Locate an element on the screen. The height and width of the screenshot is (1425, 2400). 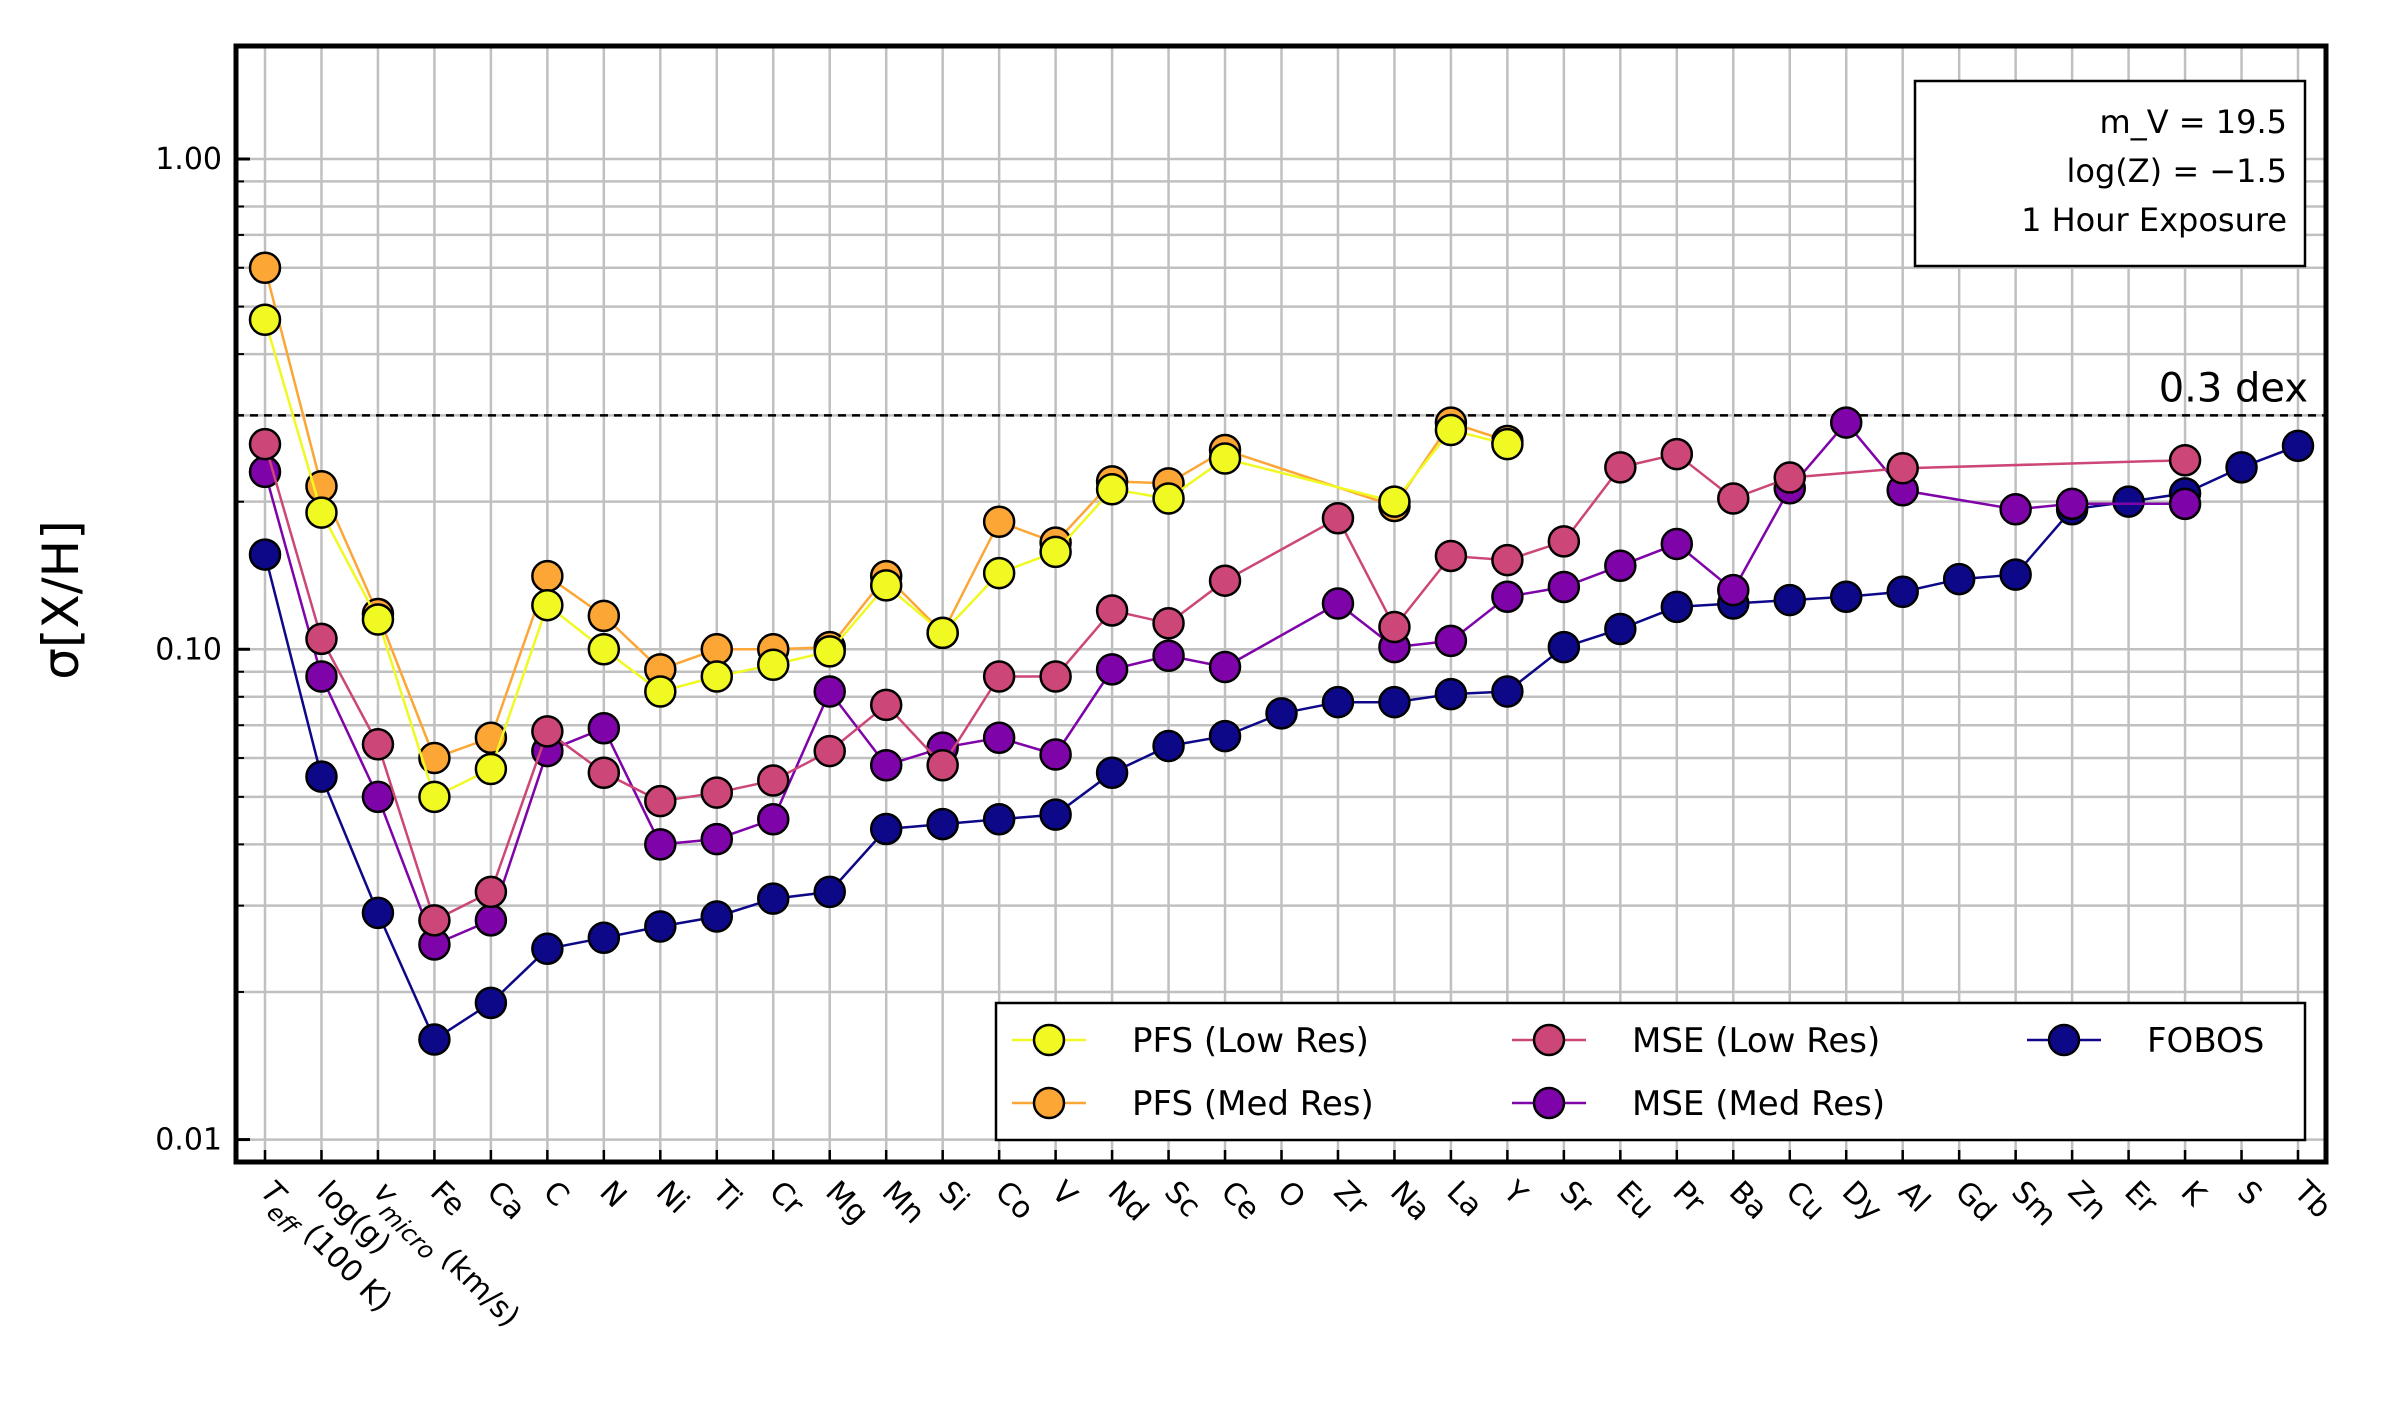
legend-item: MSE (Med Res) is located at coordinates (1698, 1104).